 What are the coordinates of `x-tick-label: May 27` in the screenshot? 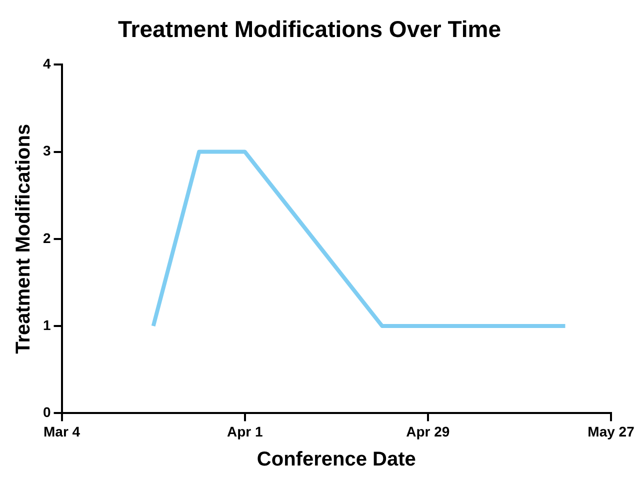 It's located at (611, 431).